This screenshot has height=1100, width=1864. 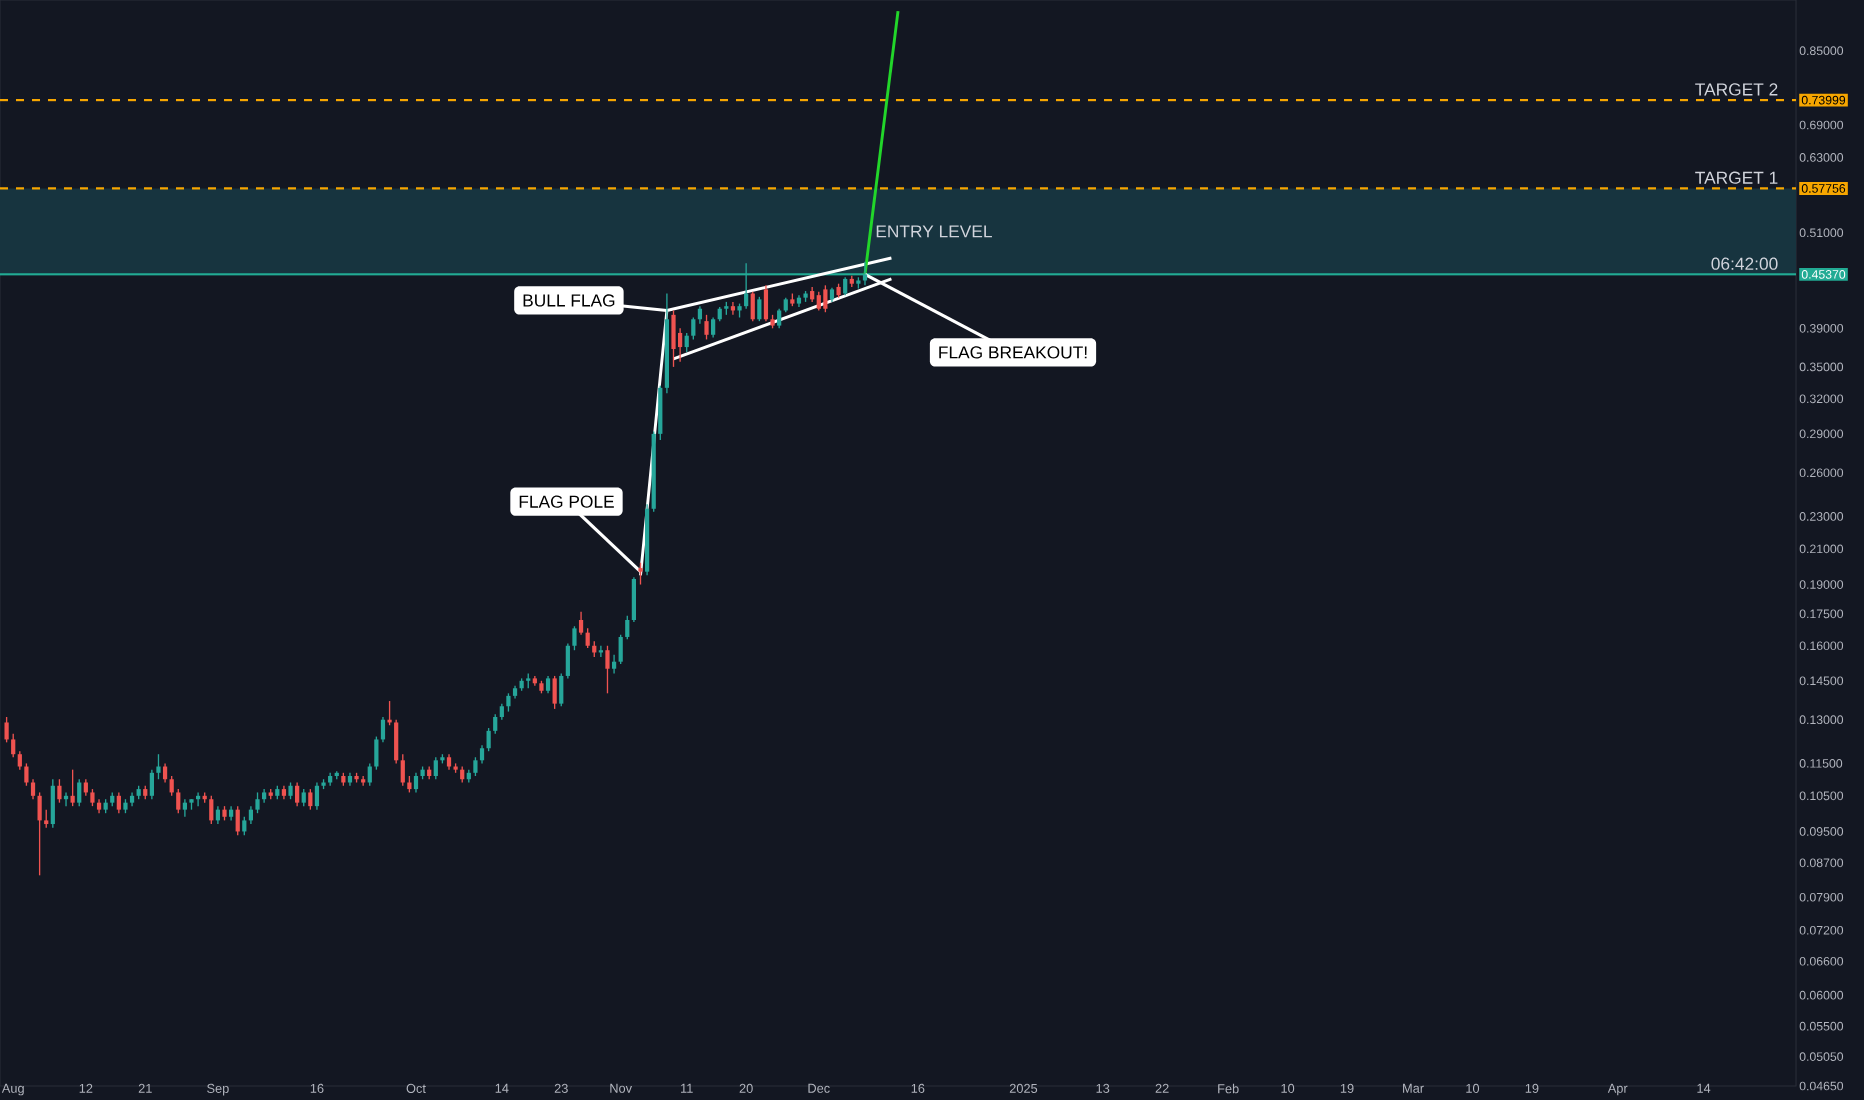 What do you see at coordinates (1013, 352) in the screenshot?
I see `annotation: FLAG BREAKOUT!` at bounding box center [1013, 352].